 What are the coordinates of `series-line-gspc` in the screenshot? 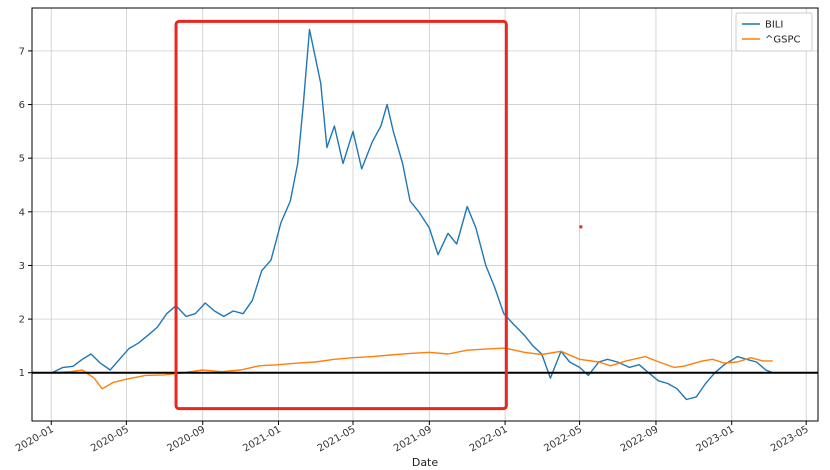 It's located at (412, 368).